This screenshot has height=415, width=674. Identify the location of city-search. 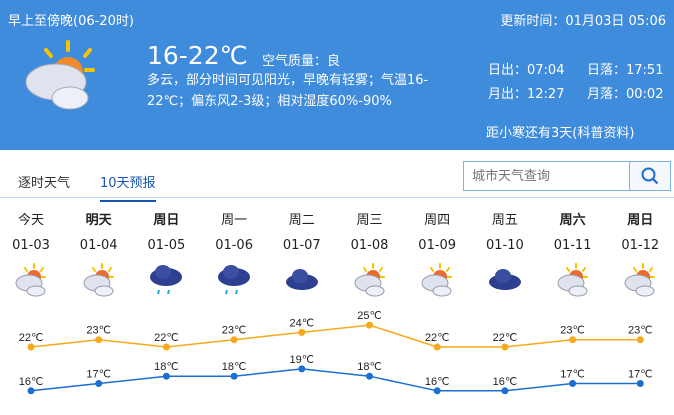
(567, 176).